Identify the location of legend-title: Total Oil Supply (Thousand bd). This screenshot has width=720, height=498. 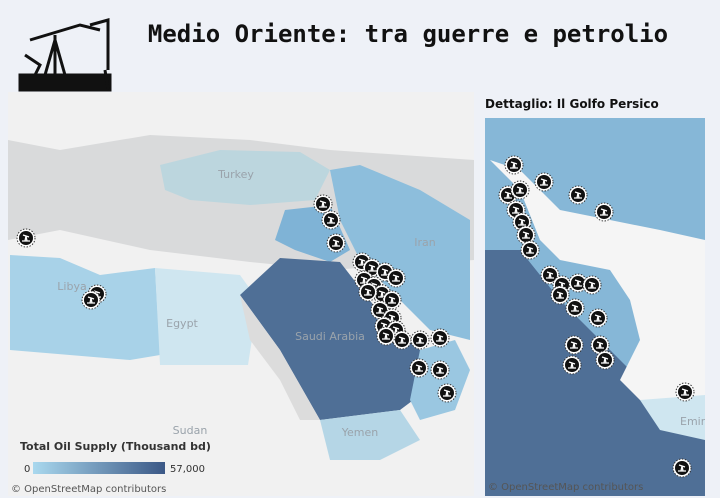
(115, 446).